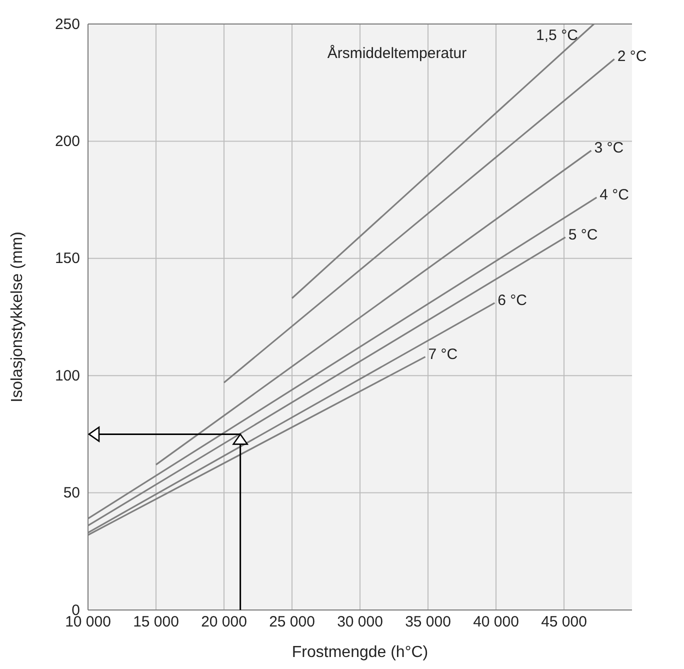 The height and width of the screenshot is (669, 684). I want to click on y-tick-label: 200, so click(67, 141).